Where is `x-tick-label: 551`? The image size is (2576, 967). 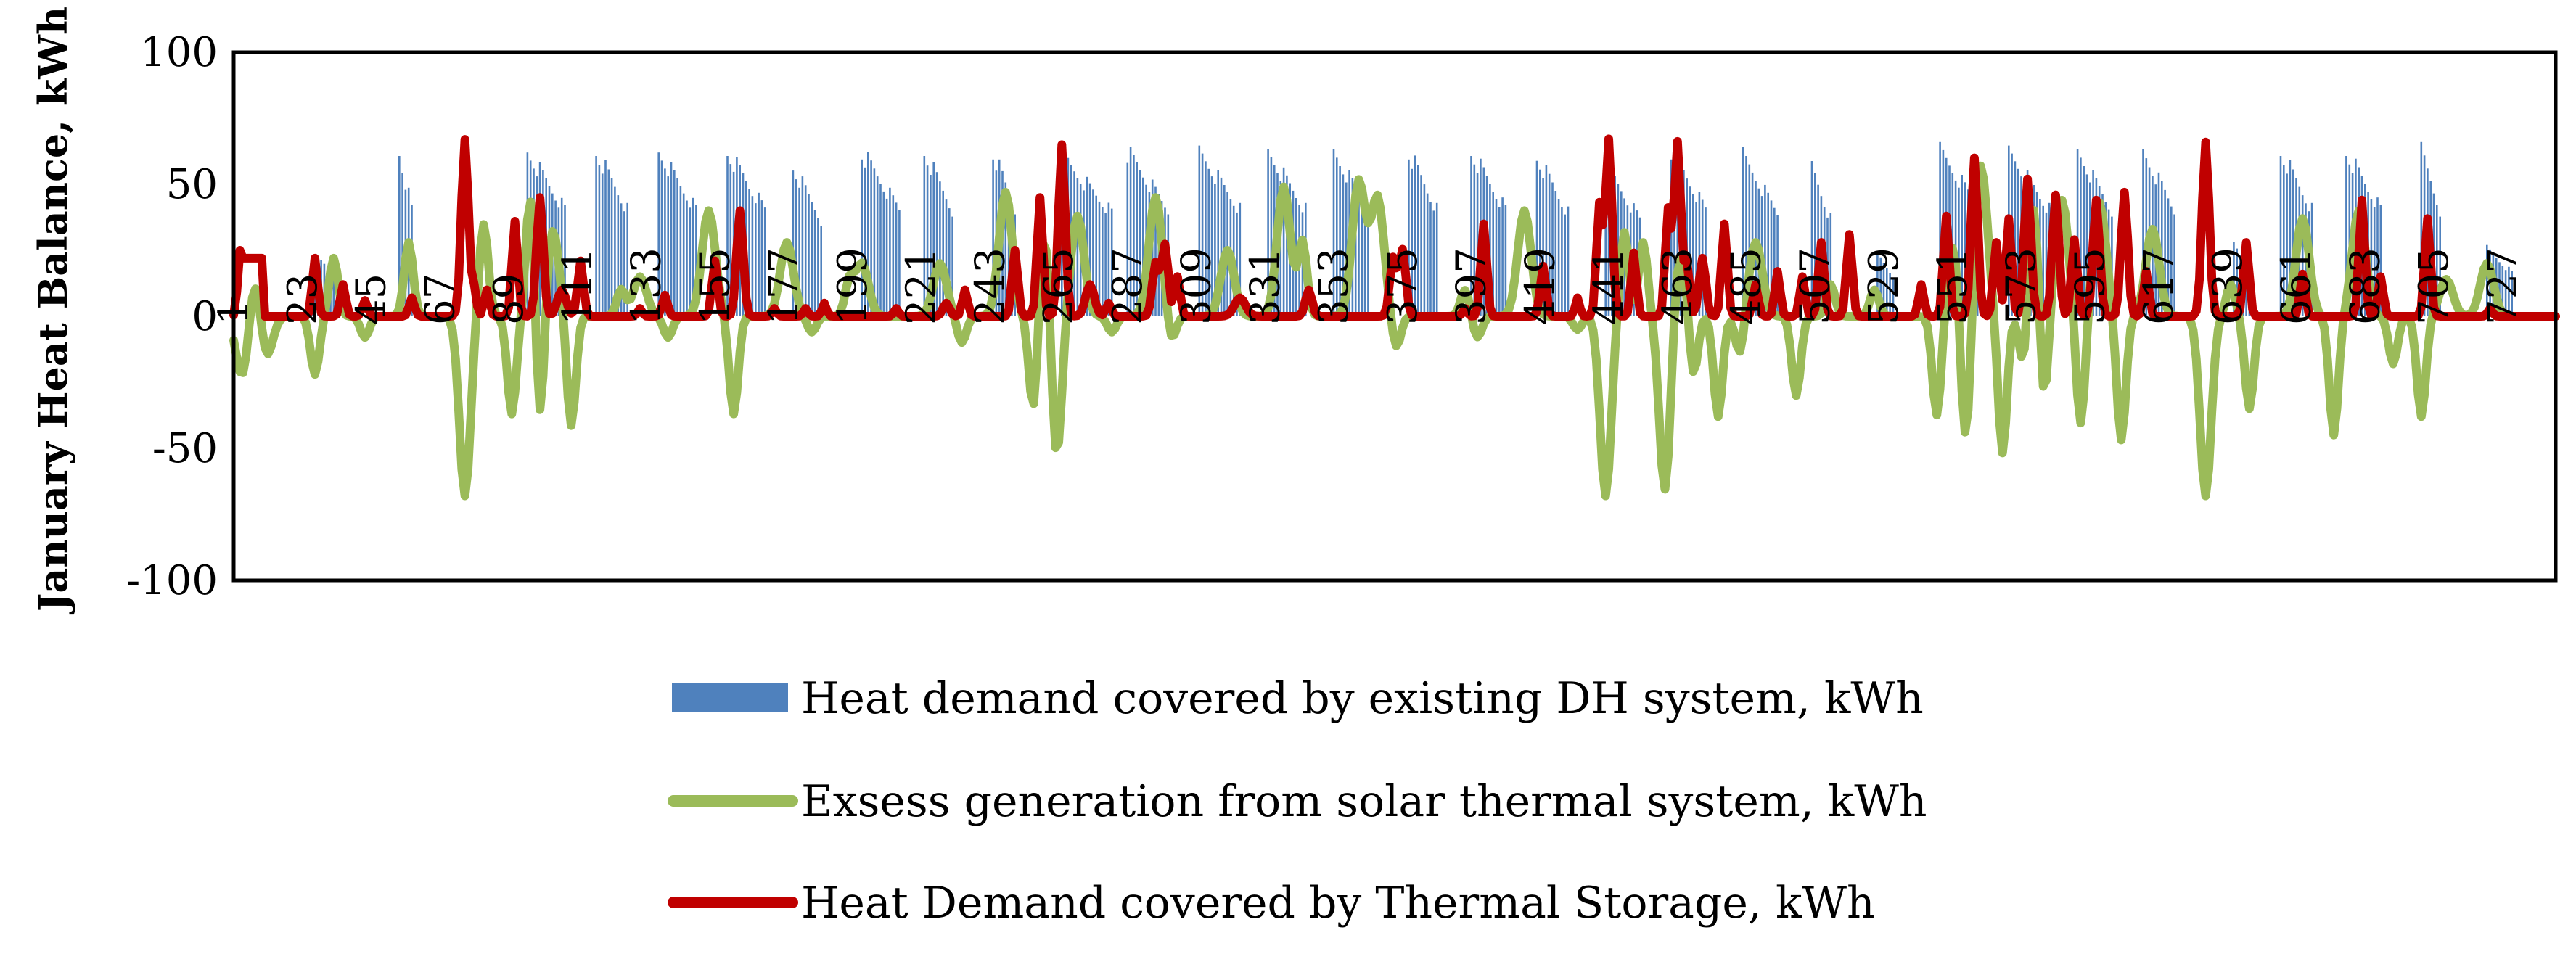
x-tick-label: 551 is located at coordinates (1953, 286).